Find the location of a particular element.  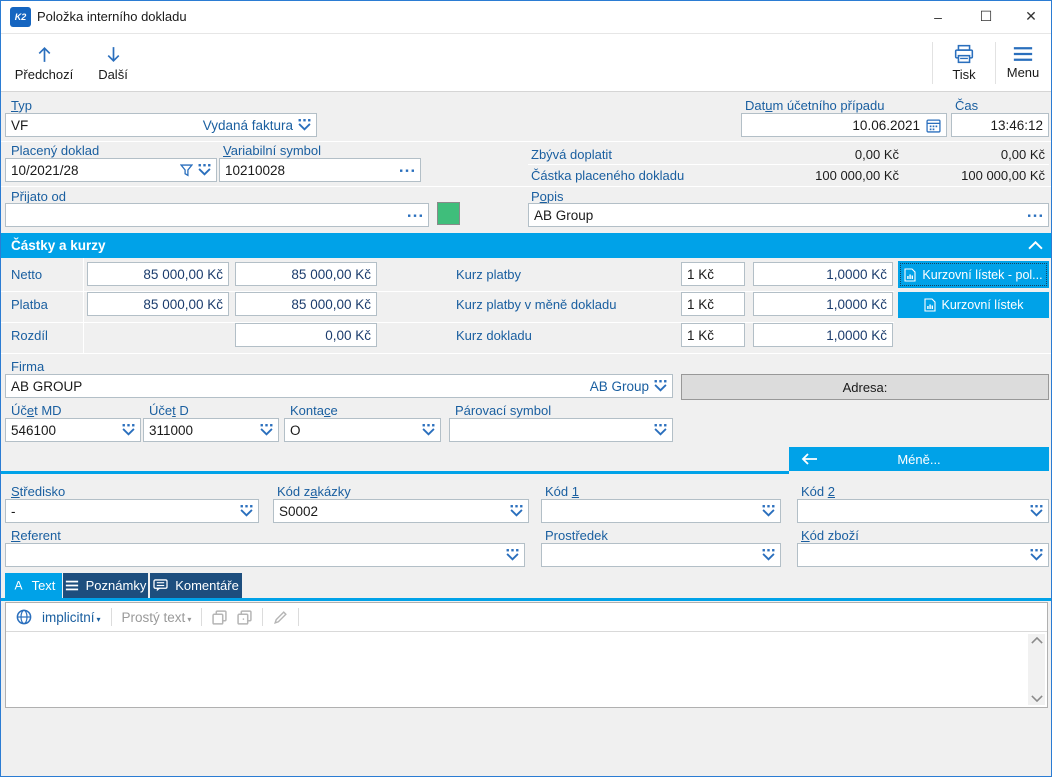

platba-field-1: 85 000,00 Kč is located at coordinates (158, 304).